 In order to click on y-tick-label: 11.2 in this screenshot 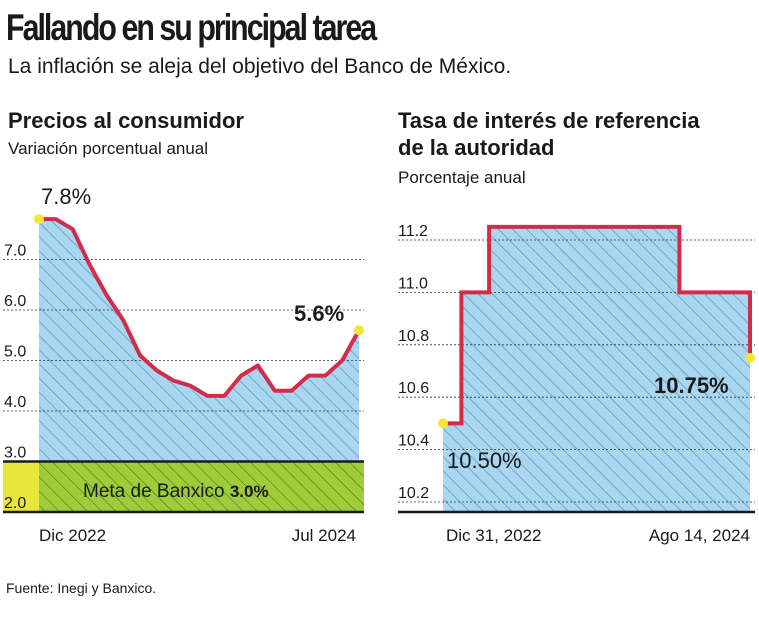, I will do `click(413, 231)`.